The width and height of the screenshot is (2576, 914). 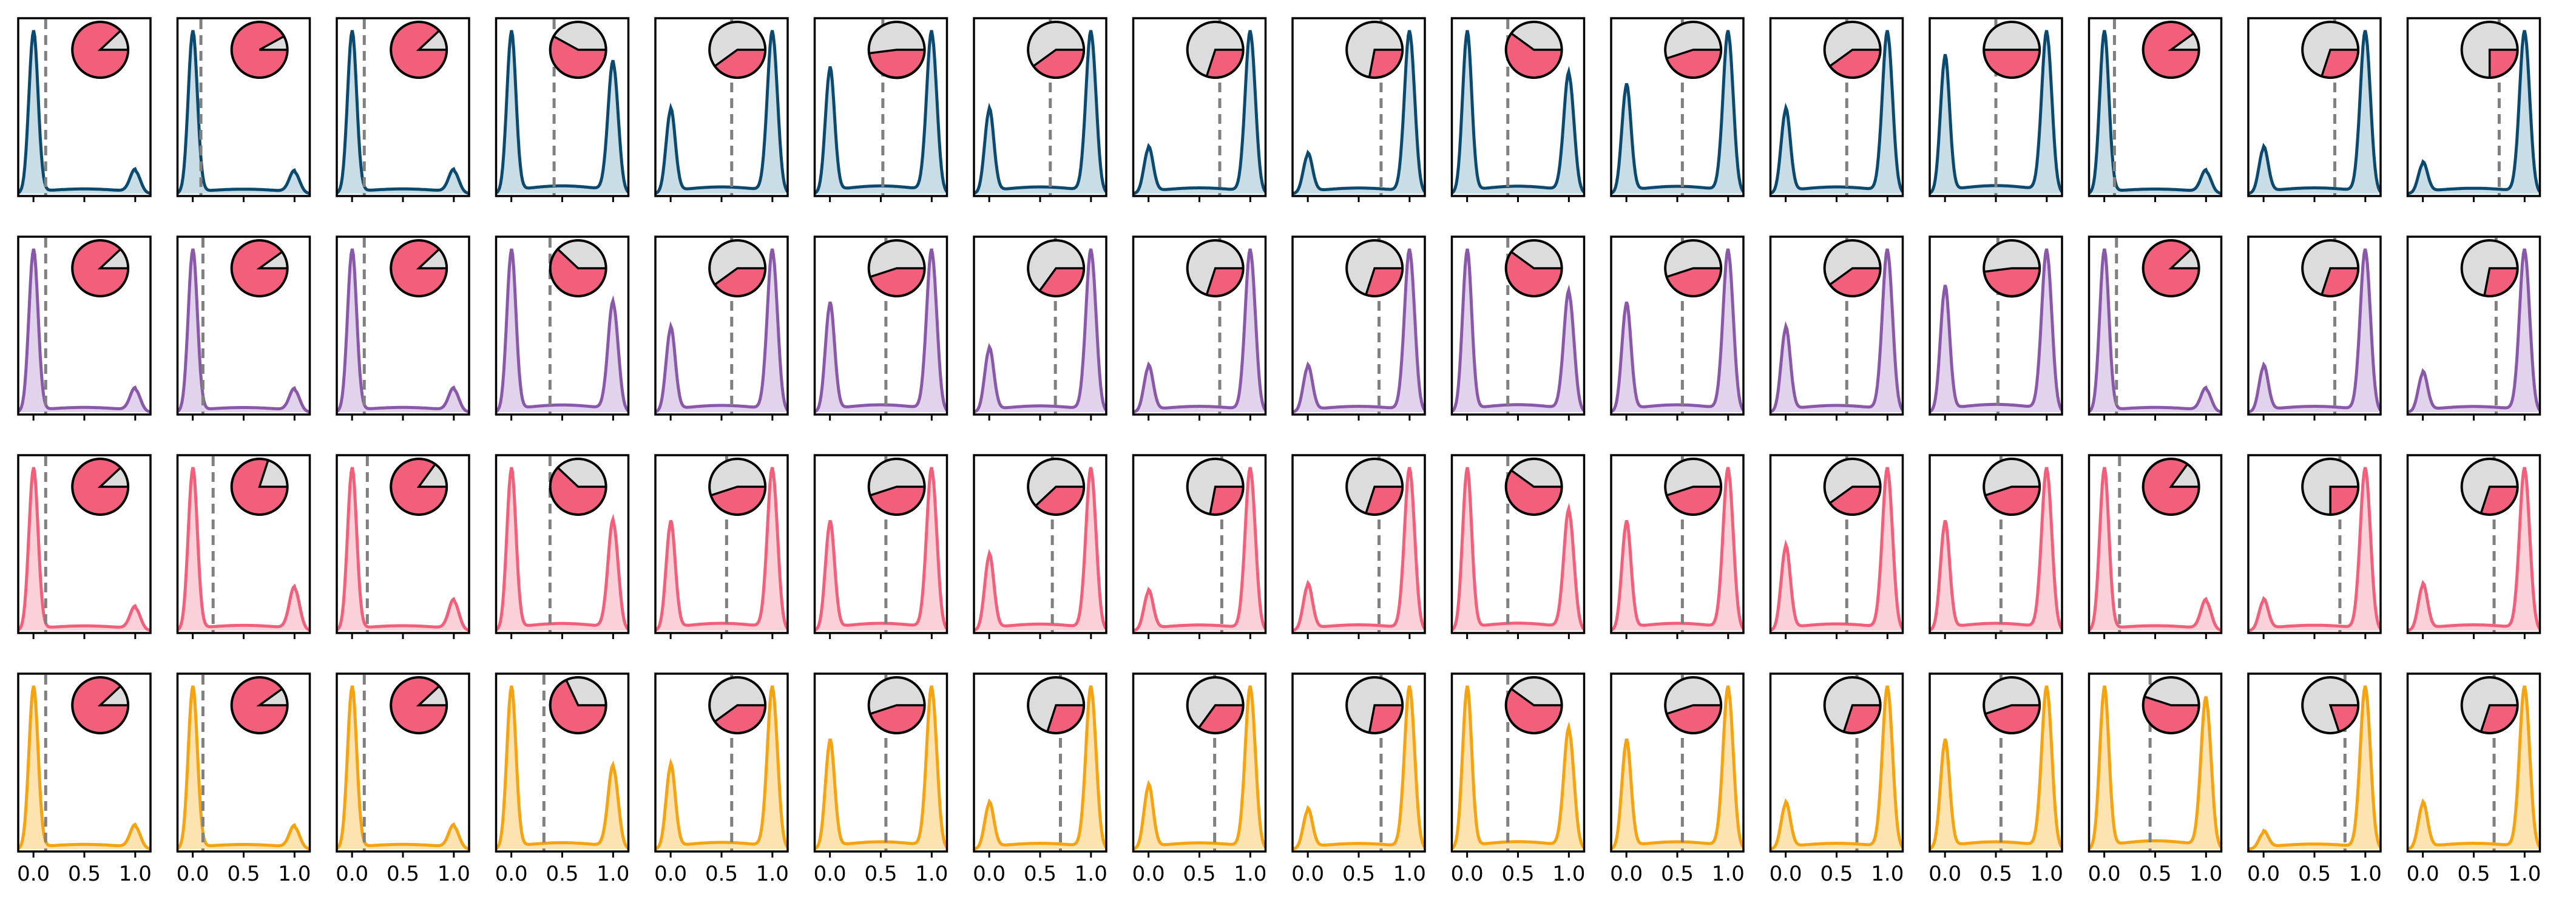 What do you see at coordinates (1996, 328) in the screenshot?
I see `subplot-r2-c13` at bounding box center [1996, 328].